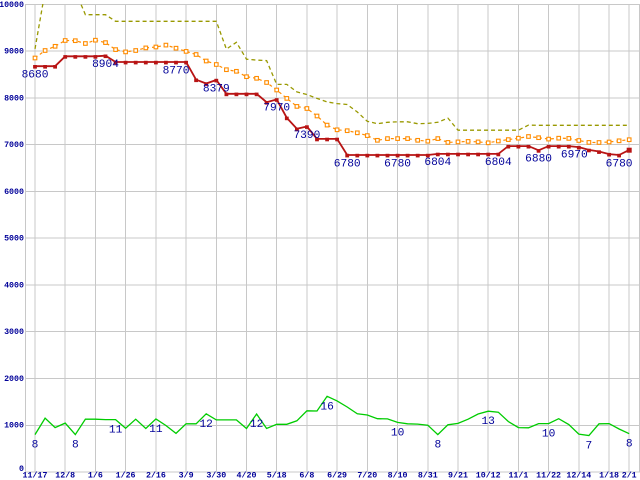 Image resolution: width=640 pixels, height=480 pixels. I want to click on svg-text: 1/18, so click(609, 475).